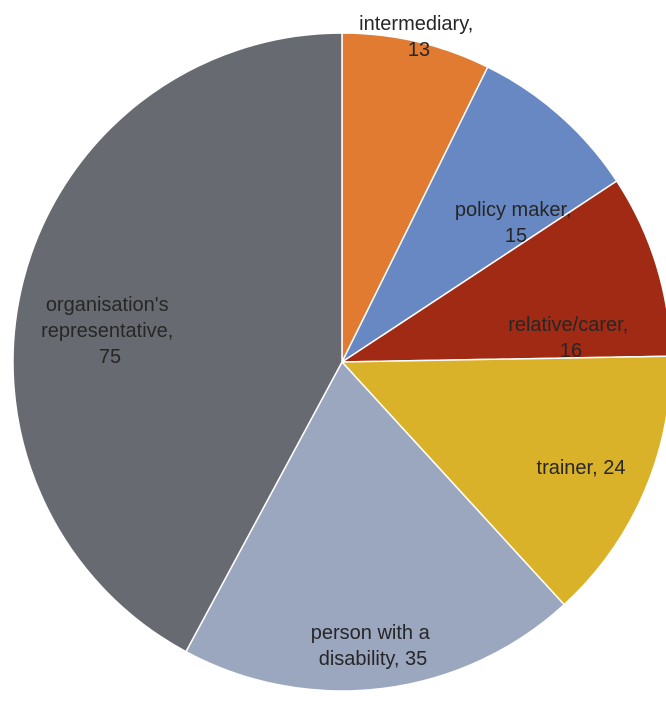 Image resolution: width=666 pixels, height=714 pixels. I want to click on data-label-organisations-representative: organisation's representative, 75, so click(110, 331).